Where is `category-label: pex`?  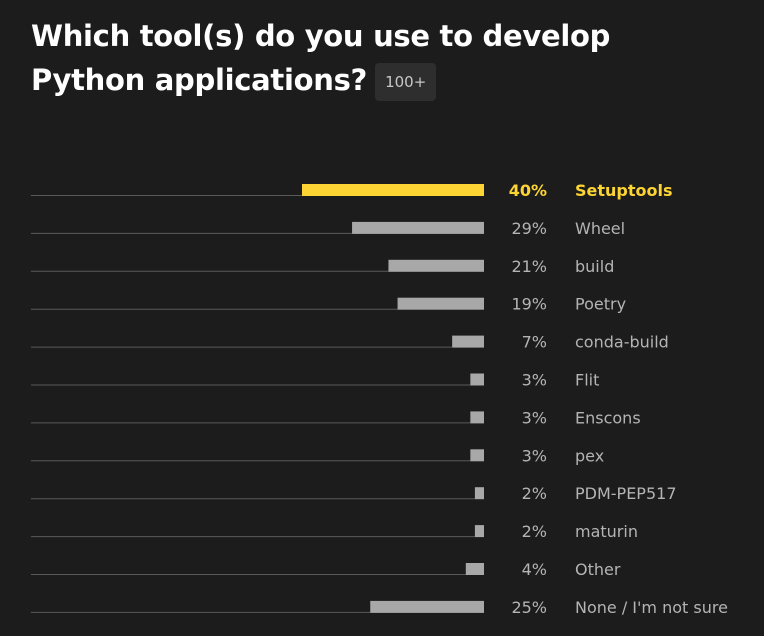 category-label: pex is located at coordinates (589, 455).